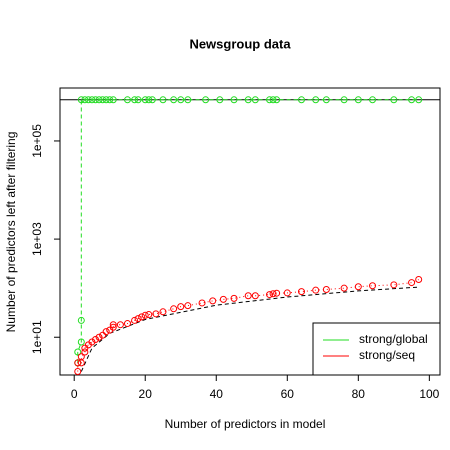 The image size is (450, 450). Describe the element at coordinates (37, 141) in the screenshot. I see `y-tick-label: 1e+05` at that location.